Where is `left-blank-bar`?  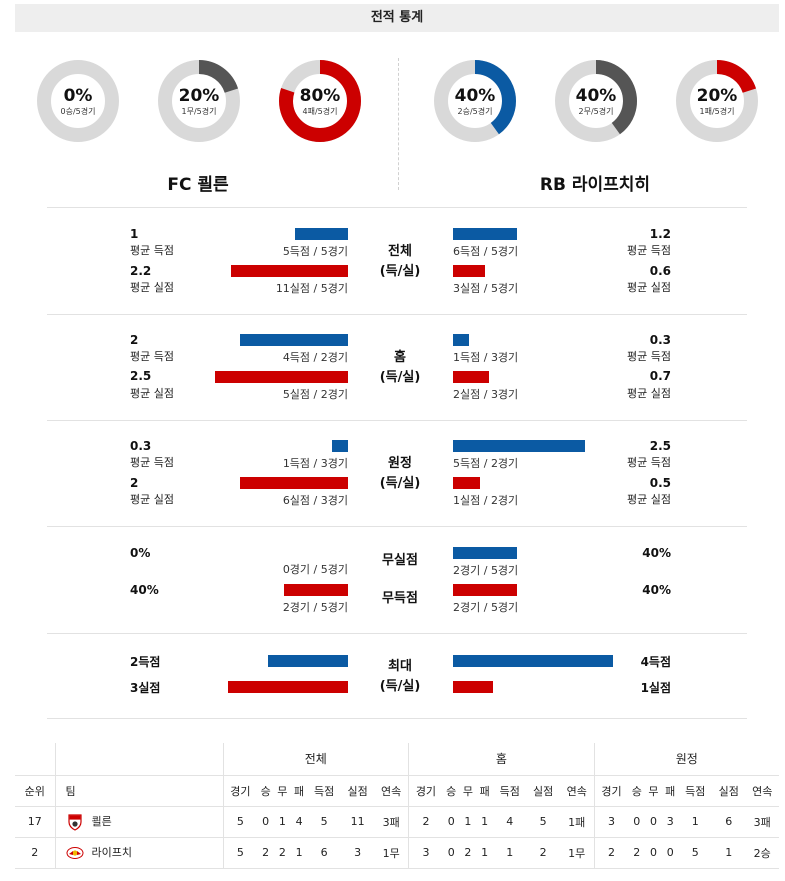
left-blank-bar is located at coordinates (316, 590).